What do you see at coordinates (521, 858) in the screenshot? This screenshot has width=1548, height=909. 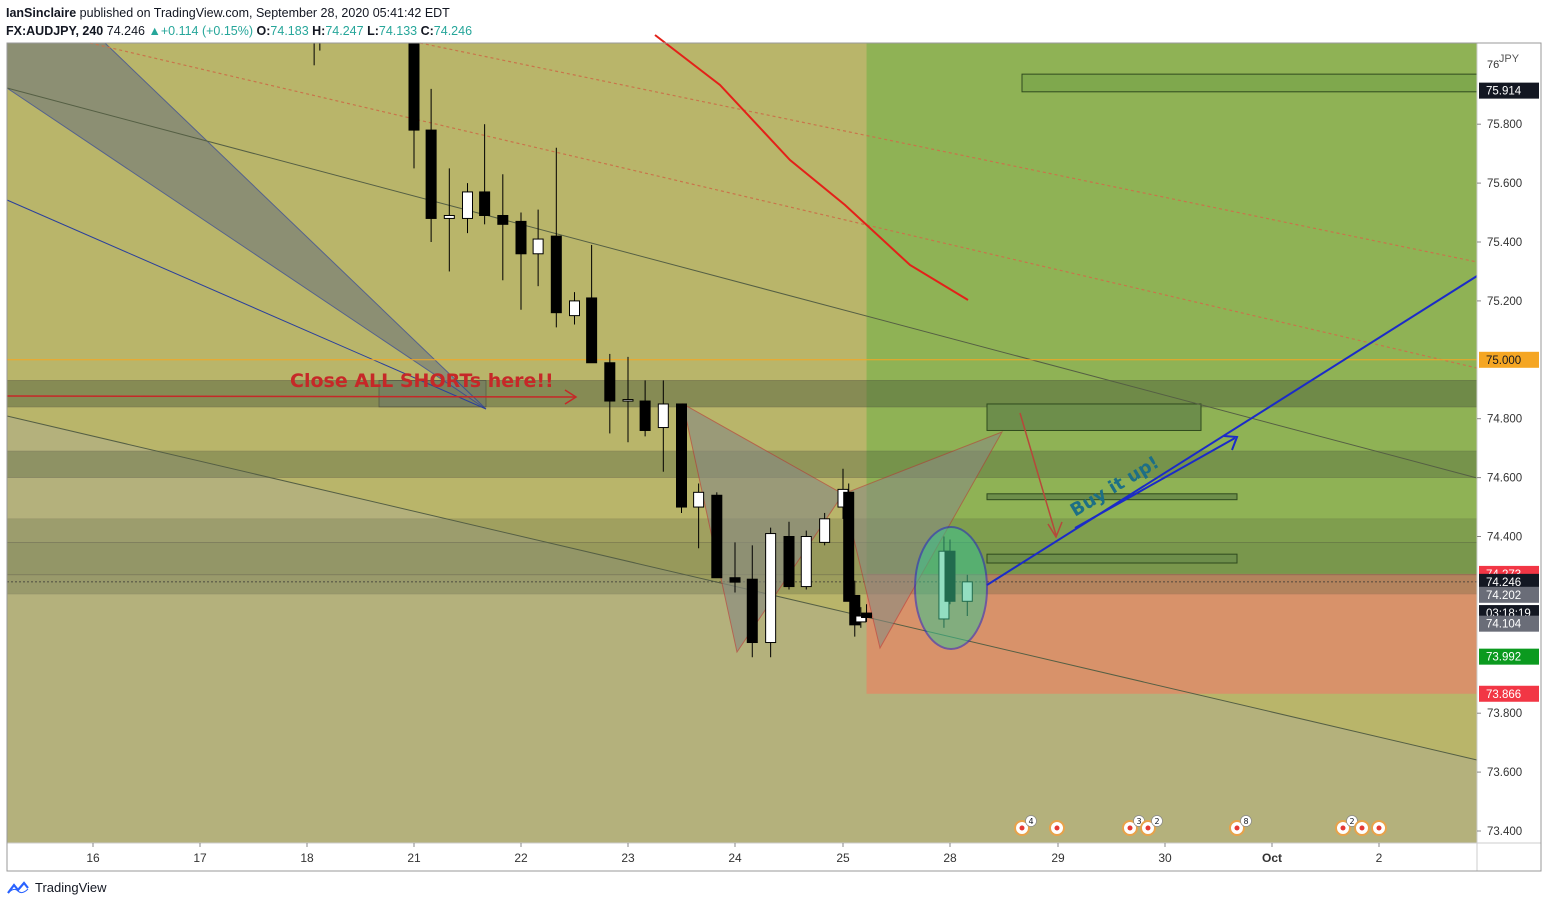 I see `time-tick-label: 22` at bounding box center [521, 858].